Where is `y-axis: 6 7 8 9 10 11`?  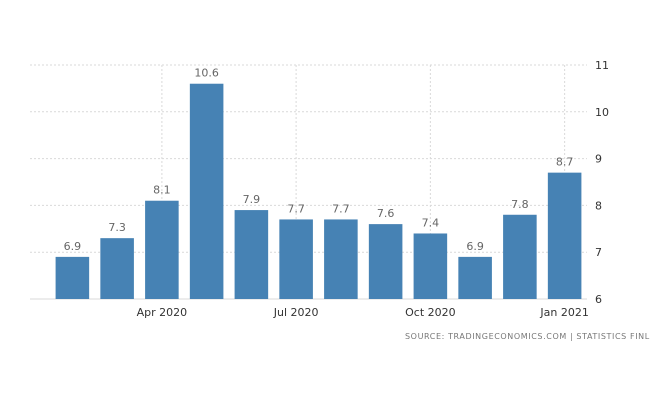
y-axis: 6 7 8 9 10 11 is located at coordinates (602, 182).